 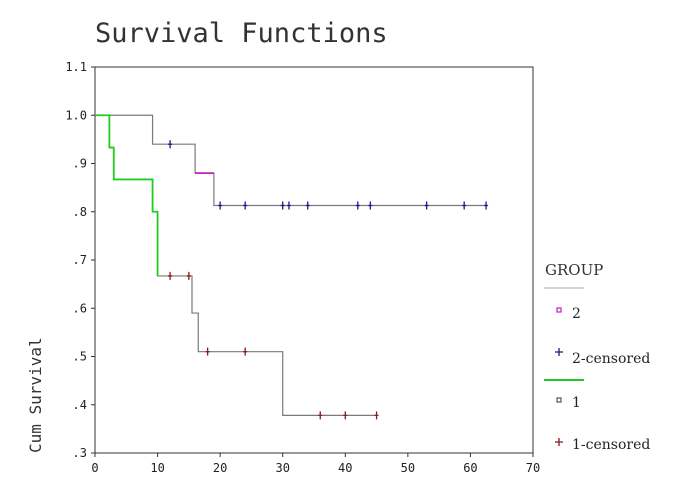 I want to click on y-tick-label: .9, so click(x=80, y=164).